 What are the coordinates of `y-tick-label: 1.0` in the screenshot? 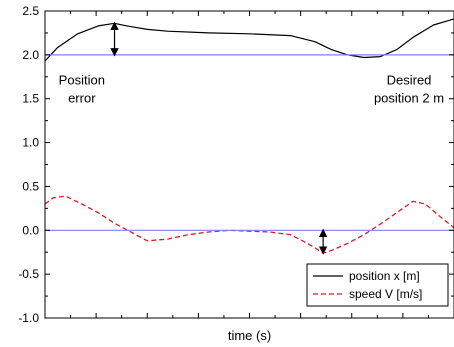 It's located at (30, 143).